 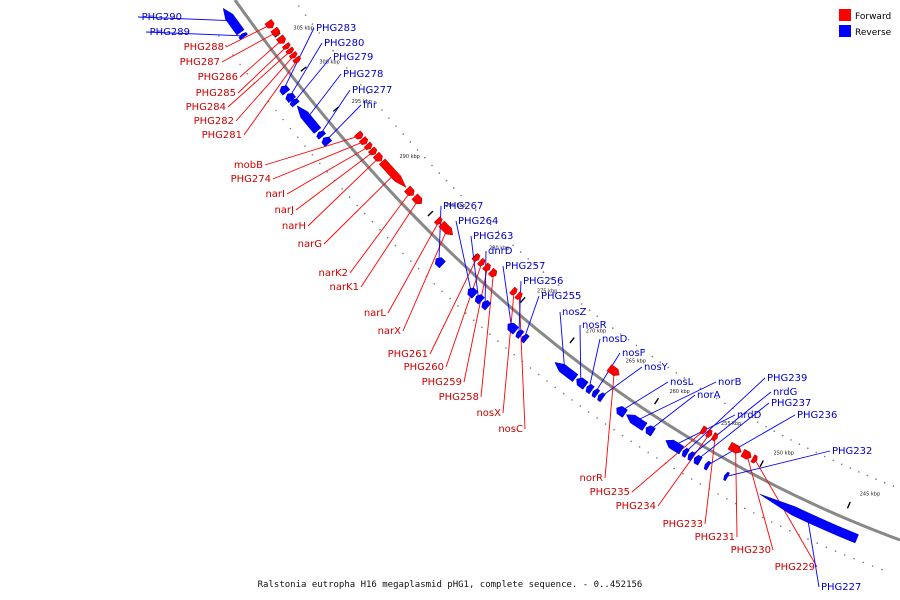 I want to click on gene-label-phg287: PHG287, so click(x=200, y=62).